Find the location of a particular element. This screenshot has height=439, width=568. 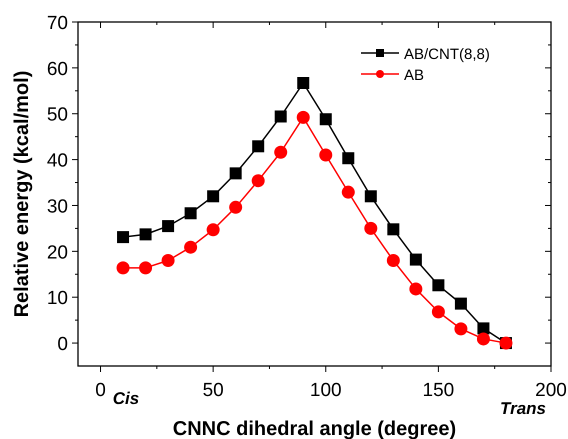

x-tick-label: 100 is located at coordinates (326, 390).